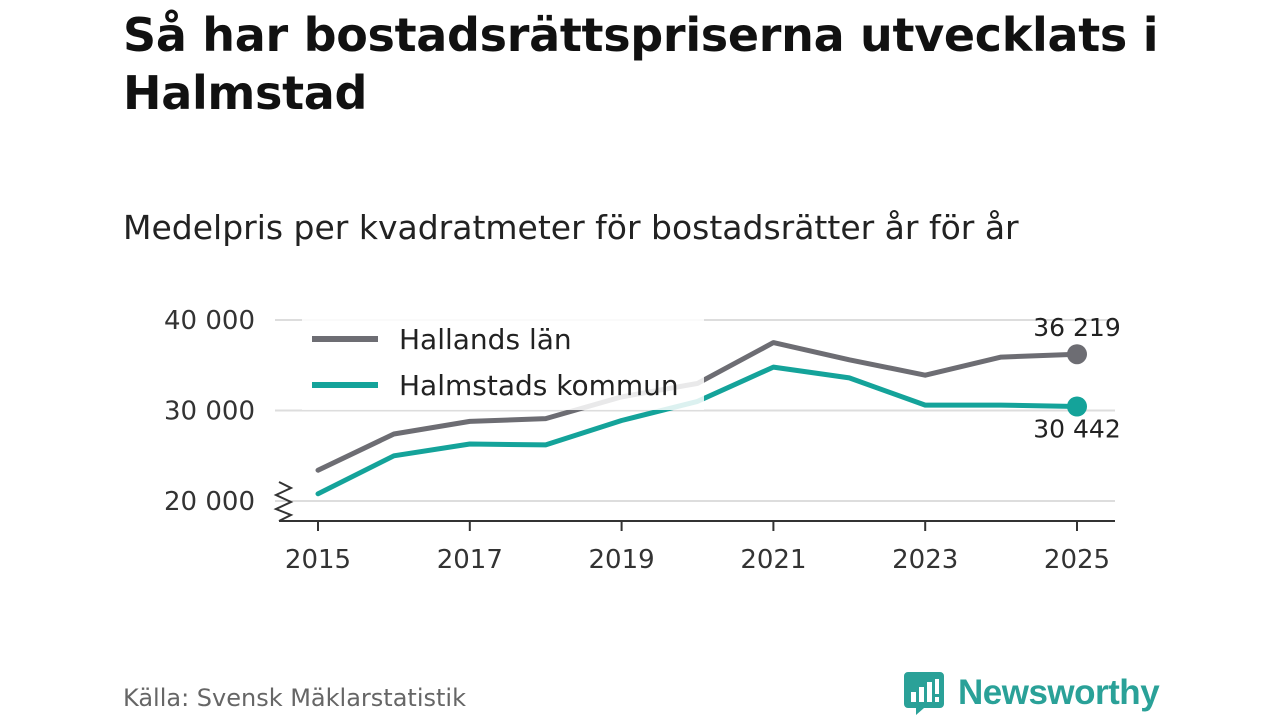  I want to click on source-note: Källa: Svensk Mäklarstatistik, so click(294, 698).